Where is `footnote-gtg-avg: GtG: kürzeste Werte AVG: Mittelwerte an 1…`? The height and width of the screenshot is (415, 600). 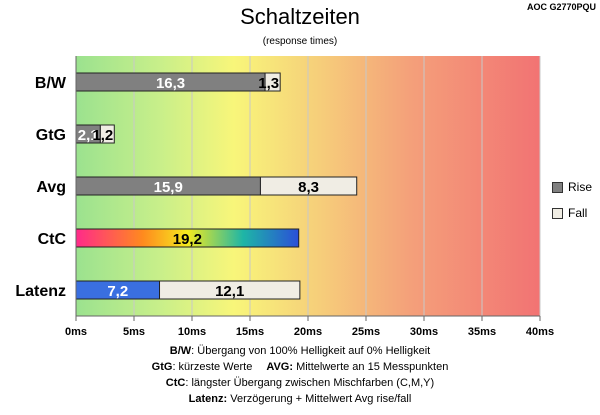
footnote-gtg-avg: GtG: kürzeste Werte AVG: Mittelwerte an 1… is located at coordinates (300, 367).